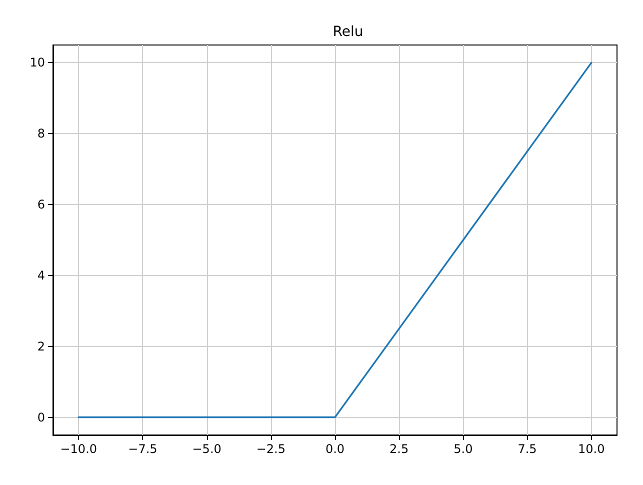 Image resolution: width=643 pixels, height=485 pixels. Describe the element at coordinates (41, 275) in the screenshot. I see `y-tick-label: 4` at that location.